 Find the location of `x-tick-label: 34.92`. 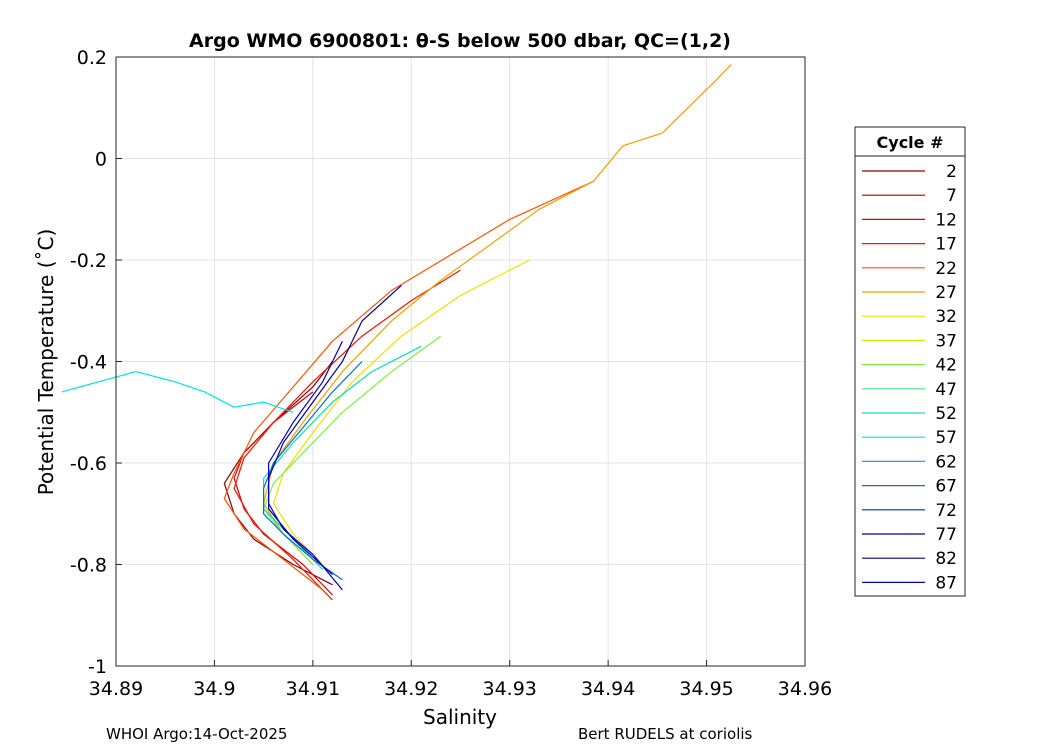

x-tick-label: 34.92 is located at coordinates (411, 689).